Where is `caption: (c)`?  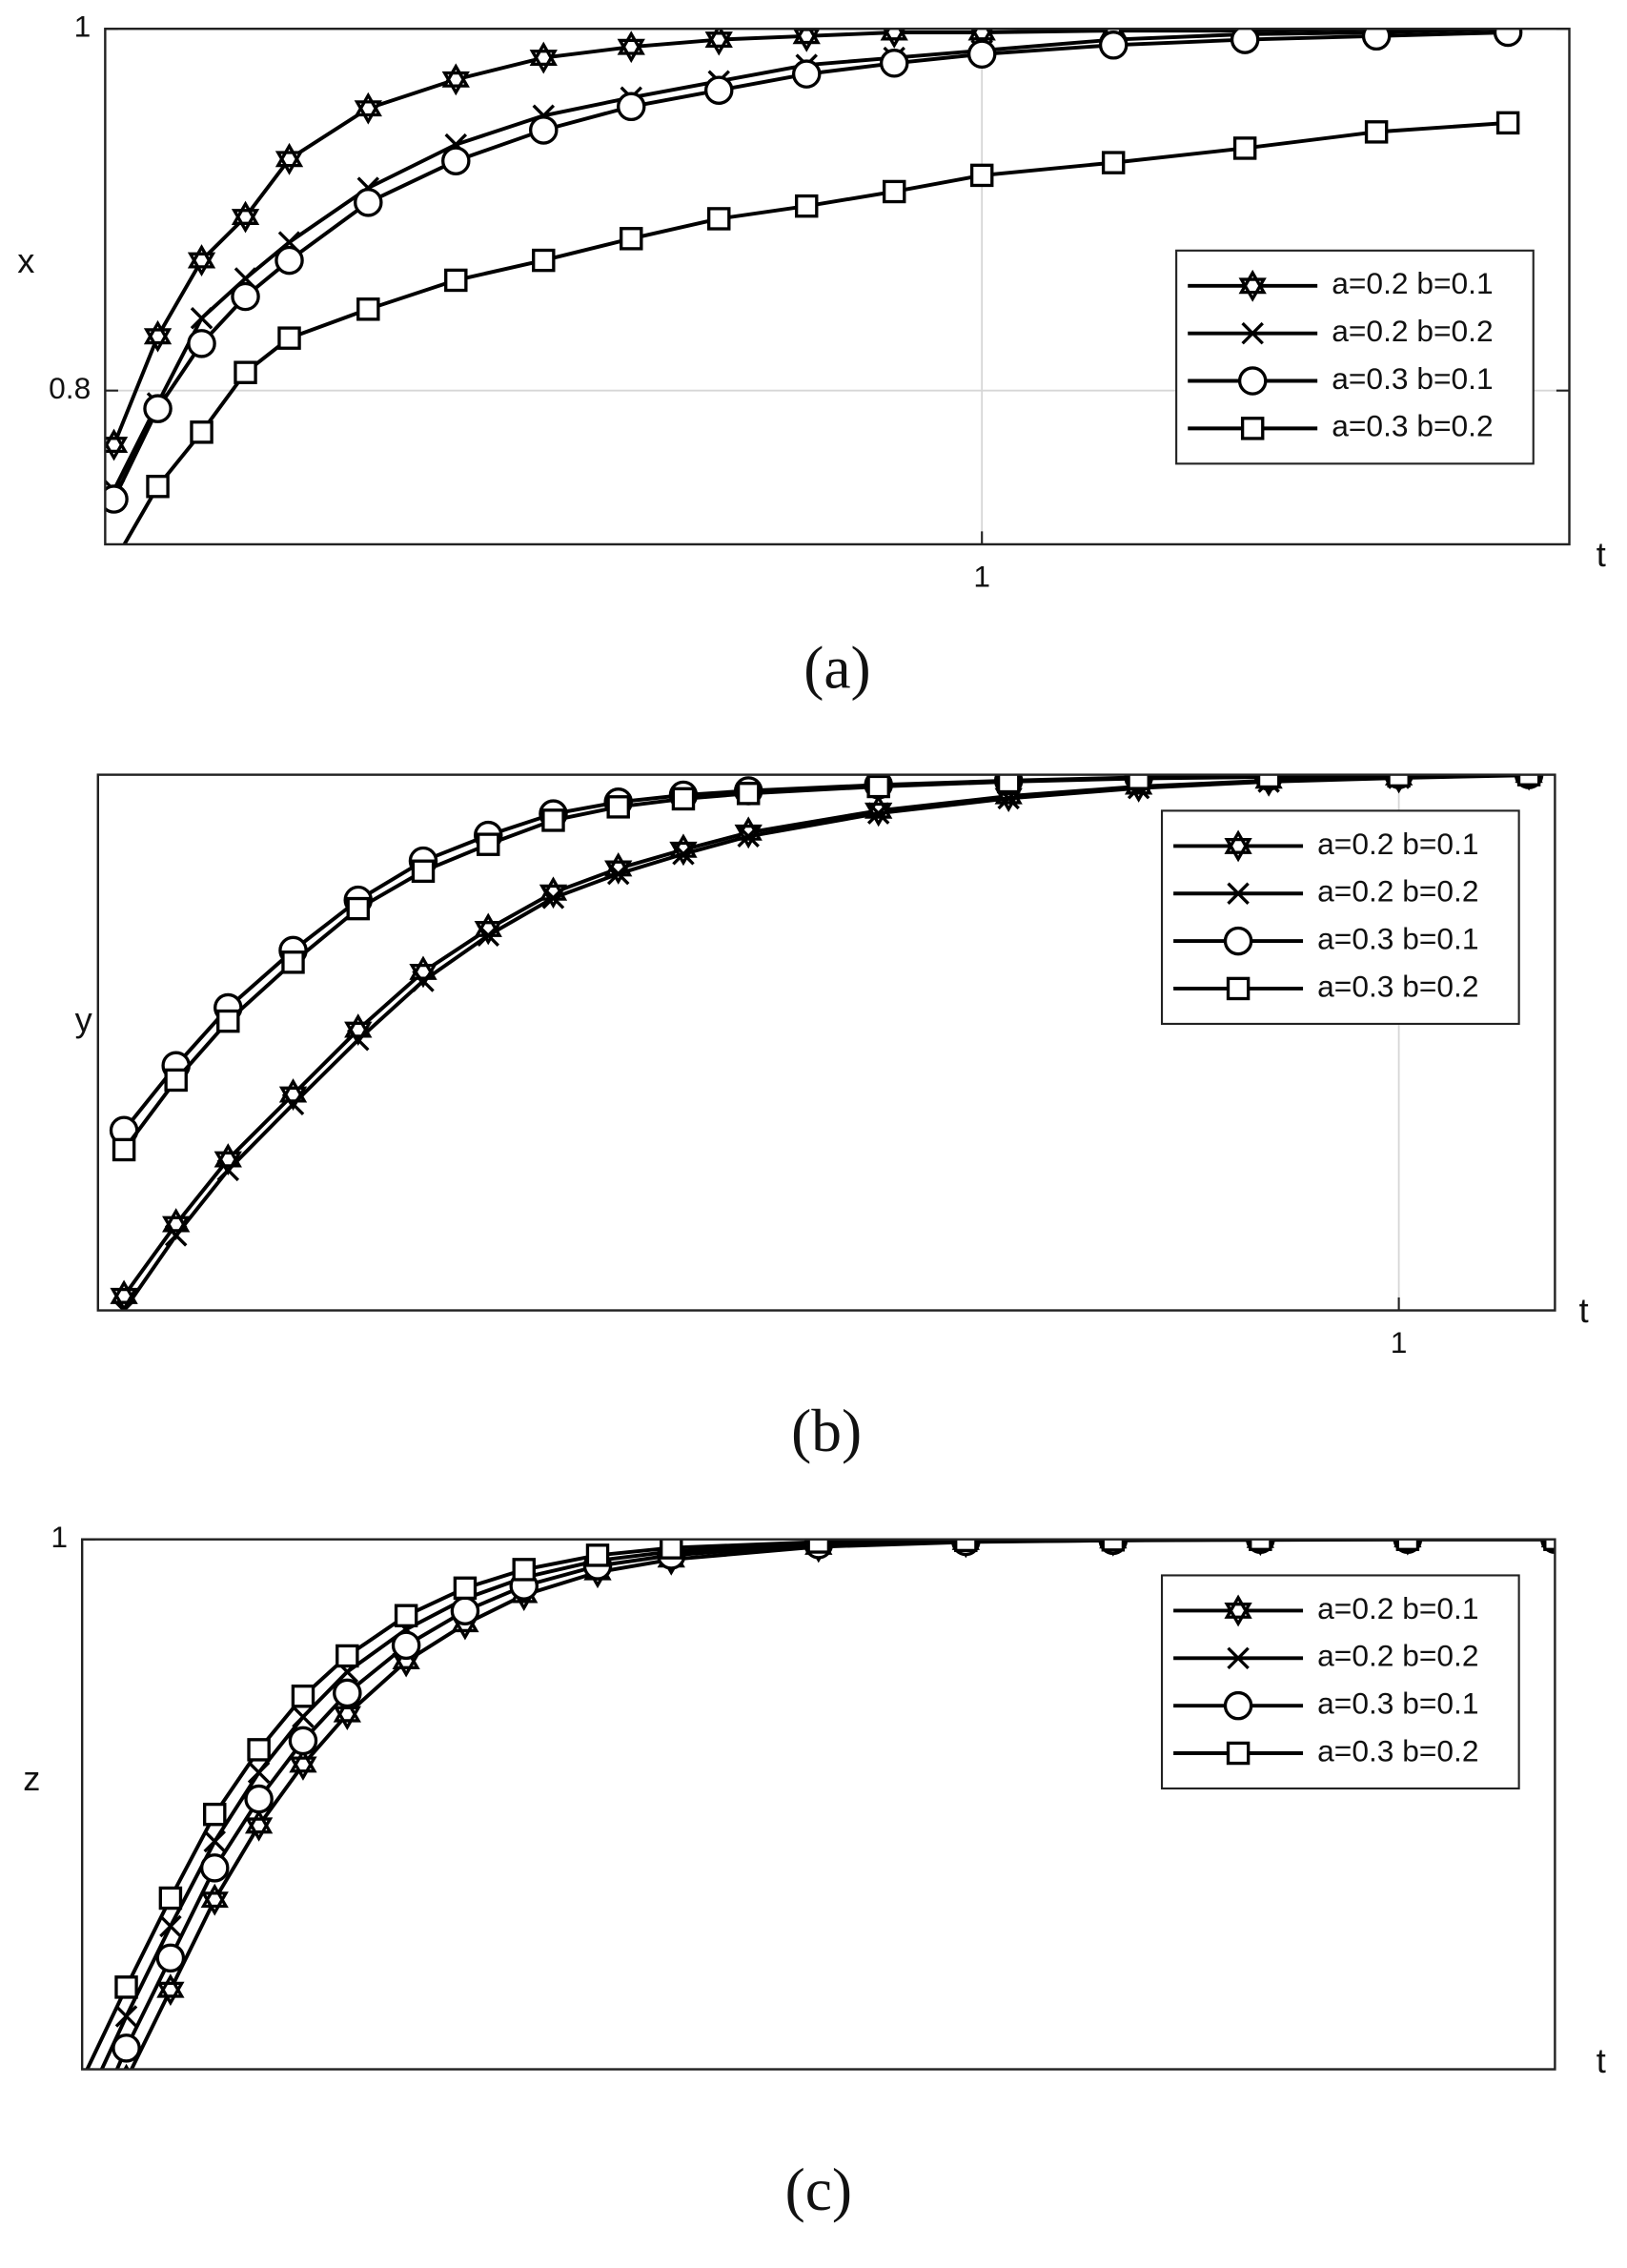
caption: (c) is located at coordinates (818, 2189).